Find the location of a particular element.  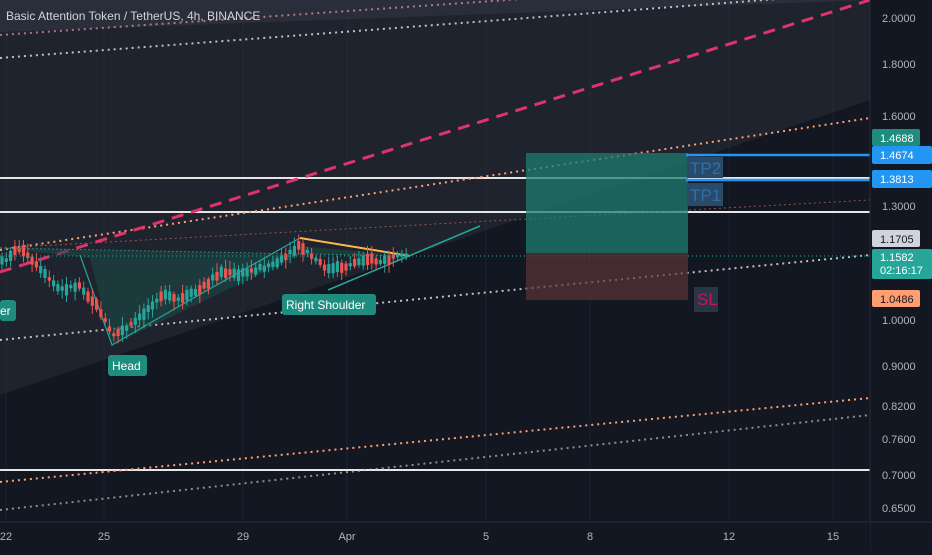

right-shoulder-label: Right Shoulder is located at coordinates (325, 305).